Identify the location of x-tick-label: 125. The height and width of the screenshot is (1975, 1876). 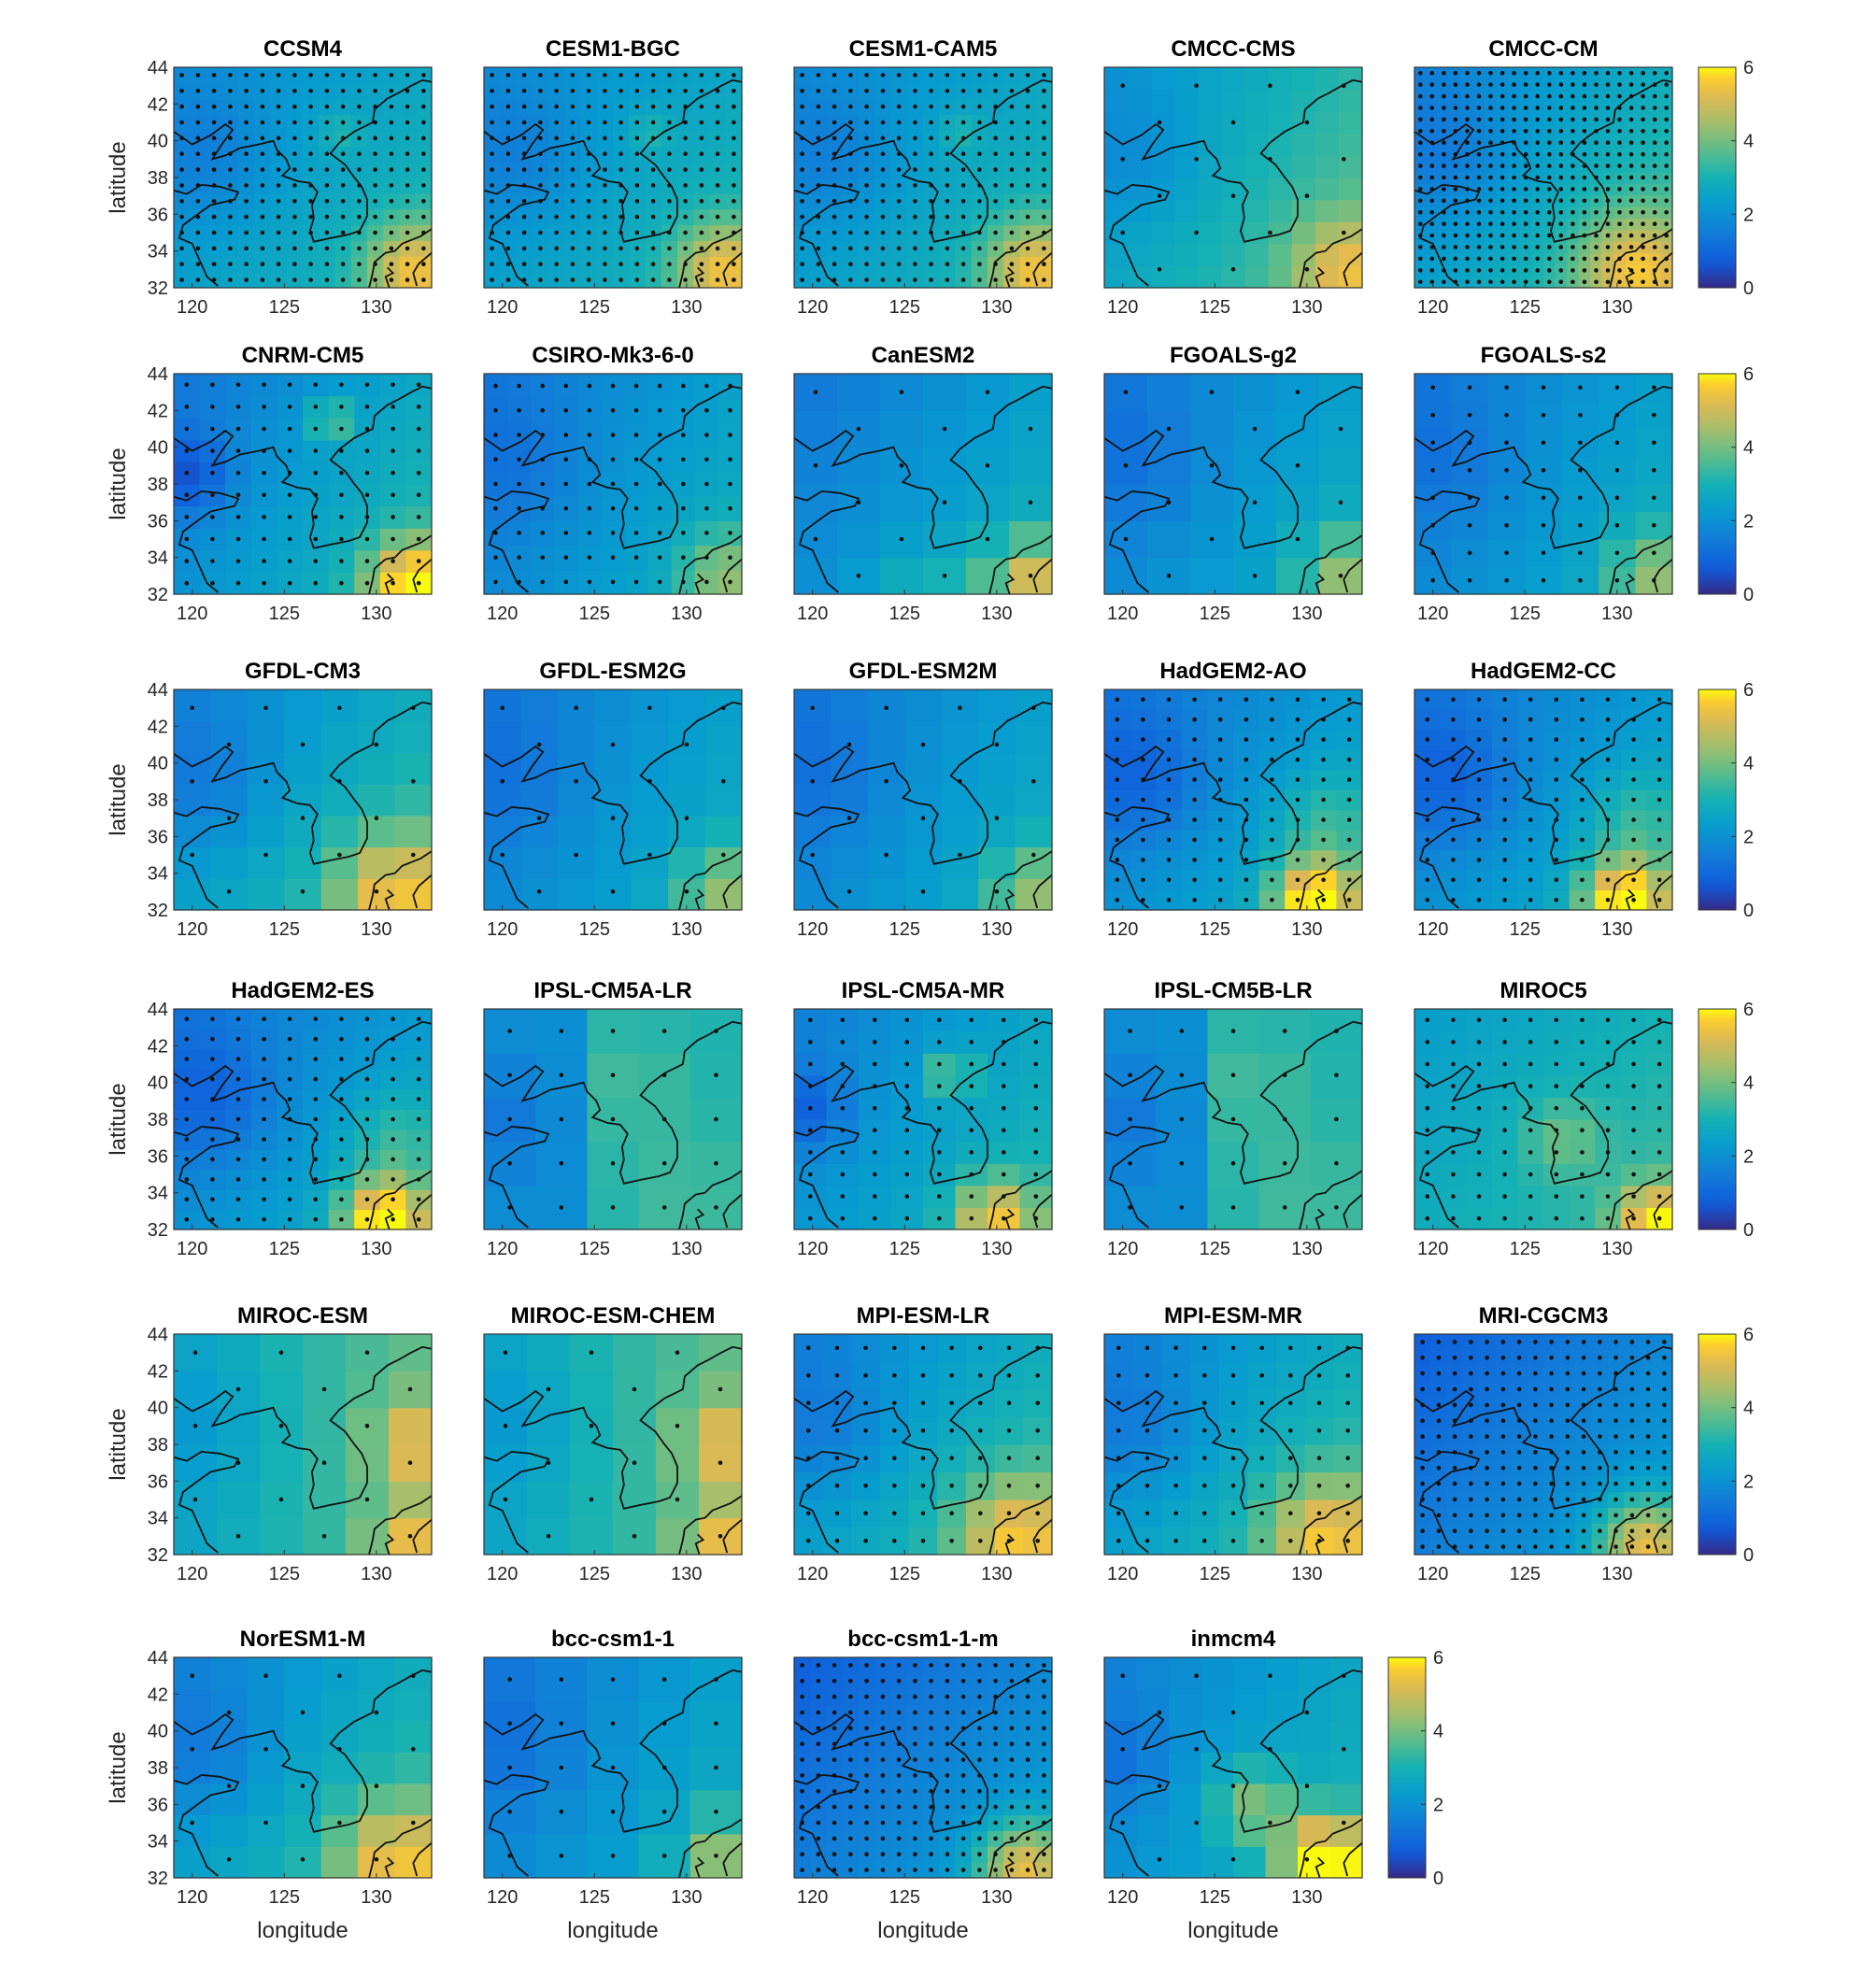
(594, 614).